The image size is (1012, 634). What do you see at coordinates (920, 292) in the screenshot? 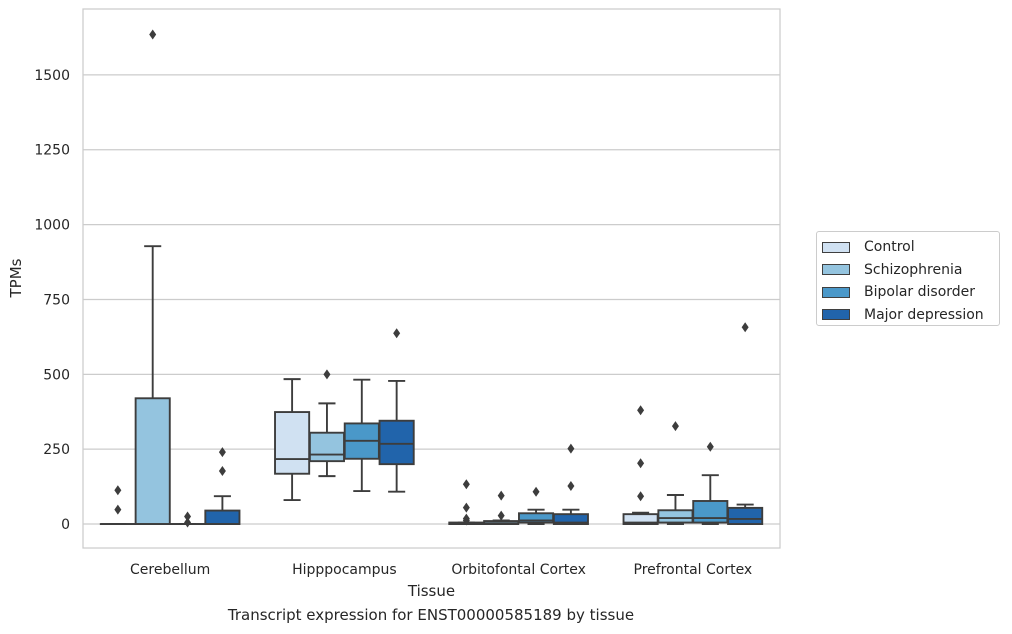
I see `legend-label-bipolar-disorder: Bipolar disorder` at bounding box center [920, 292].